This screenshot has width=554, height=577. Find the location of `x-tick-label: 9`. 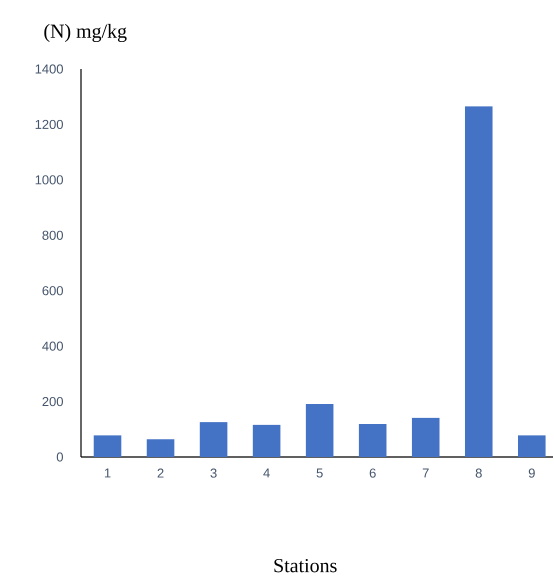

x-tick-label: 9 is located at coordinates (532, 473).